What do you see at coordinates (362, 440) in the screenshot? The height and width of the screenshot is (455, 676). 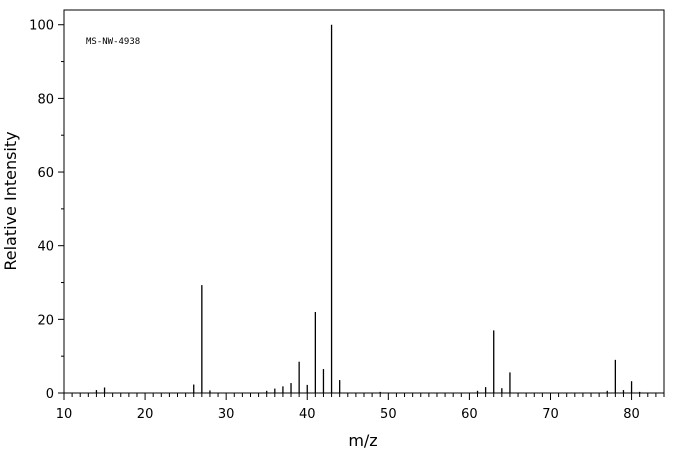 I see `x-axis-title: m/z` at bounding box center [362, 440].